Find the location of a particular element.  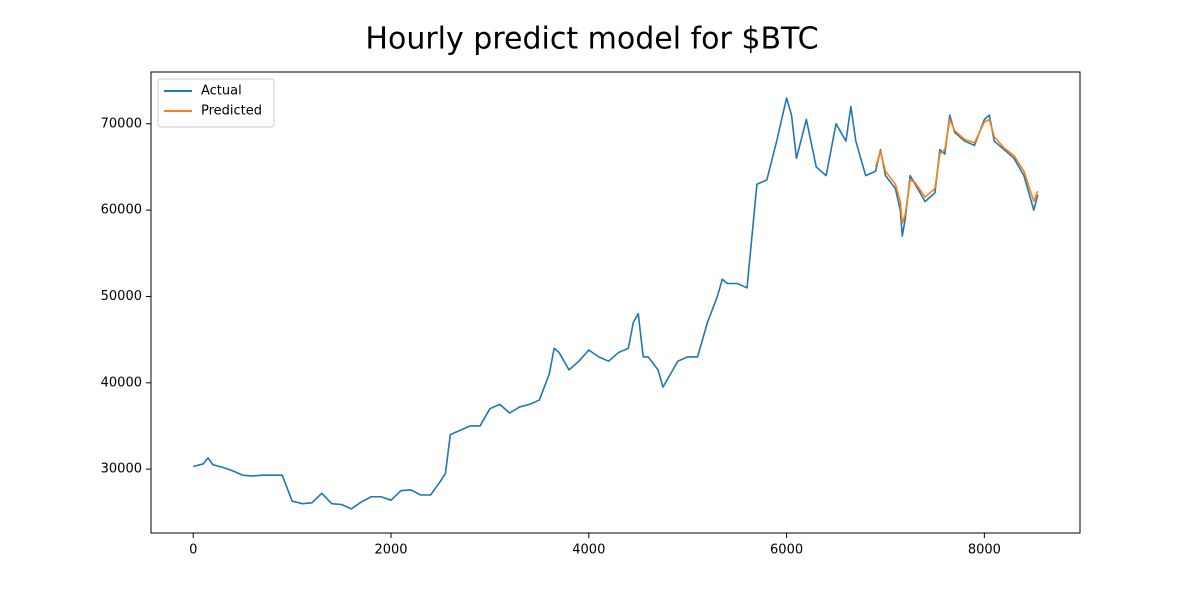

x-tick-label: 6000 is located at coordinates (786, 550).